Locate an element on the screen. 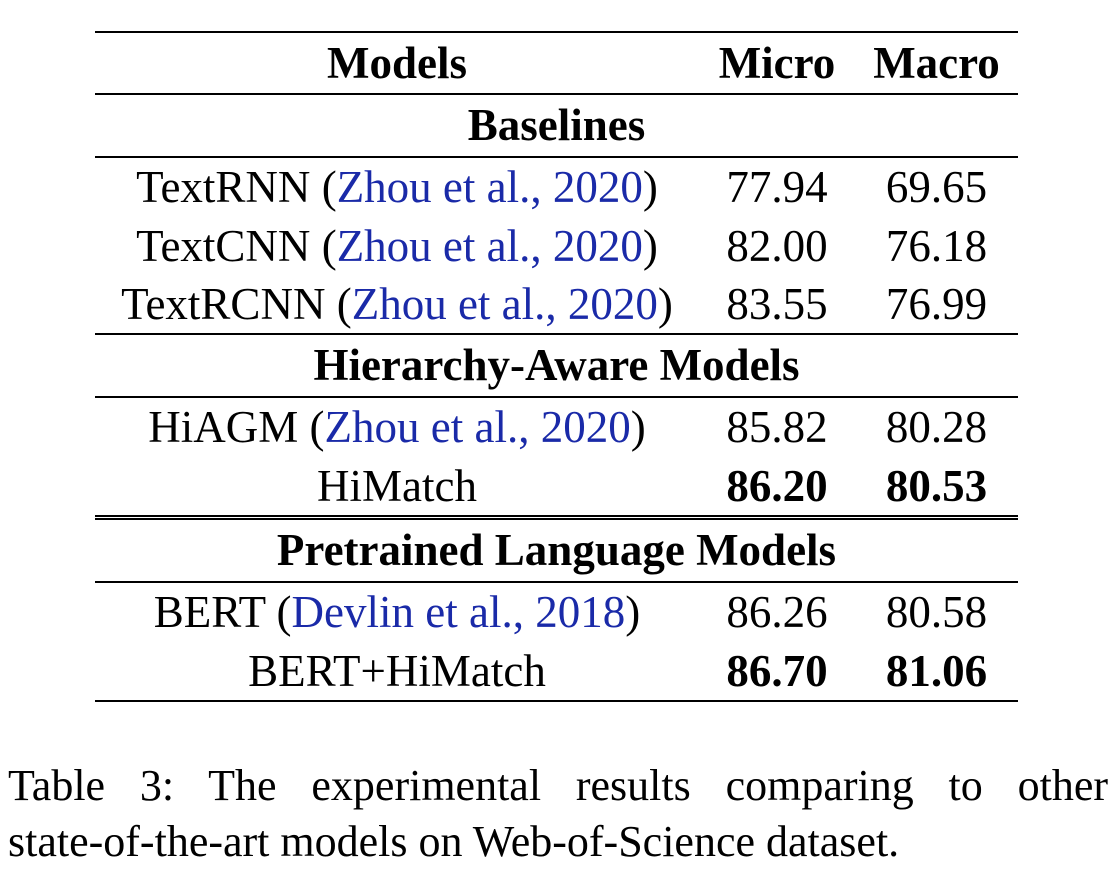 This screenshot has width=1114, height=876. model-name: HiMatch is located at coordinates (397, 485).